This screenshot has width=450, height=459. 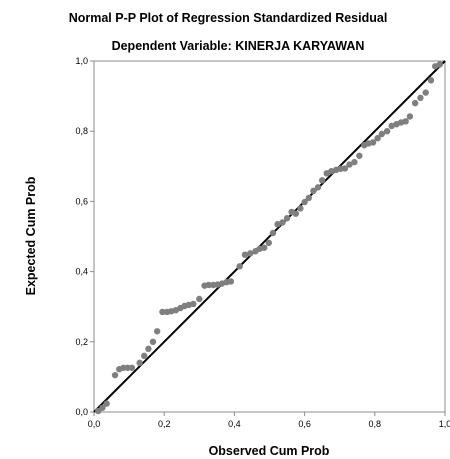 What do you see at coordinates (444, 424) in the screenshot?
I see `x-tick-label: 1,0` at bounding box center [444, 424].